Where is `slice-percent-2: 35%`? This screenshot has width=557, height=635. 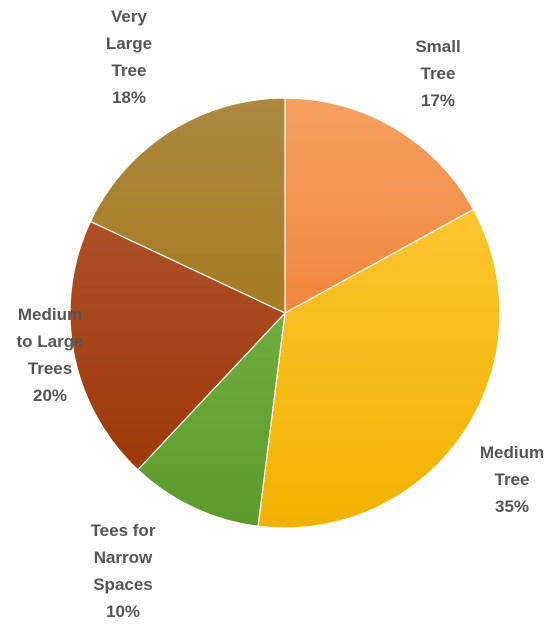 slice-percent-2: 35% is located at coordinates (512, 506).